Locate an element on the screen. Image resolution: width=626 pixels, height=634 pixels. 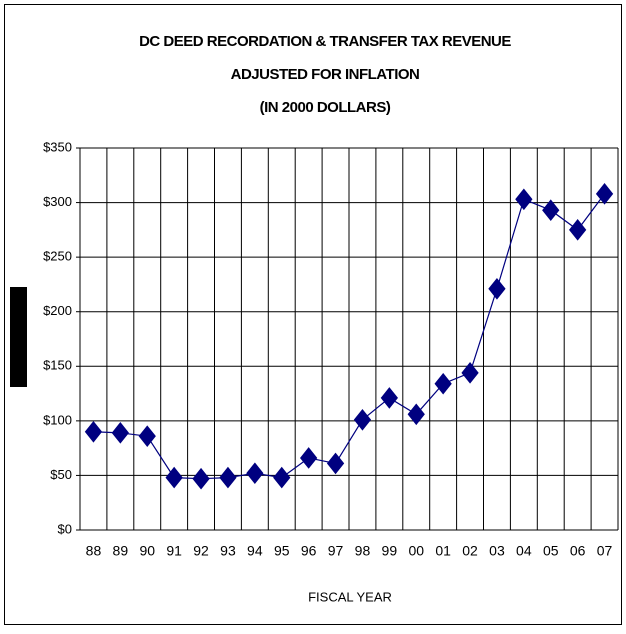
x-tick-label: 95 is located at coordinates (282, 551).